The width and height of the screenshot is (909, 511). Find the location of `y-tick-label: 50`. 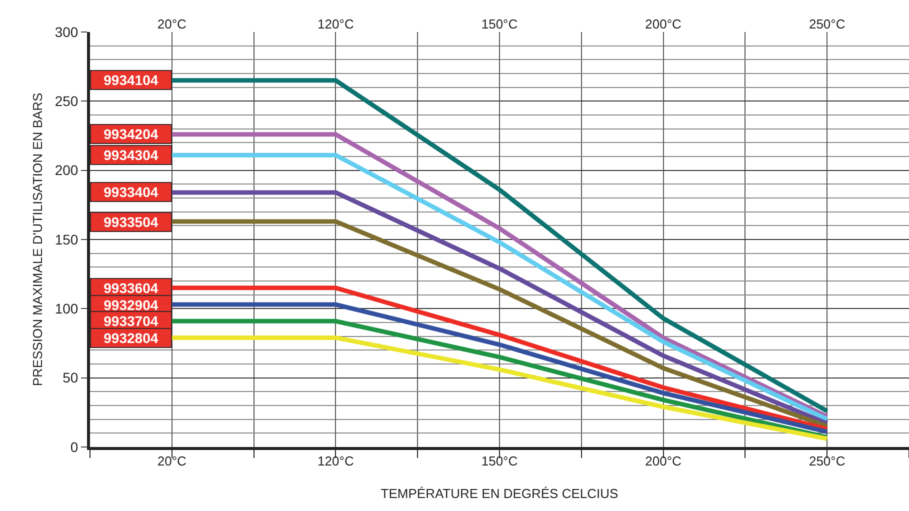

y-tick-label: 50 is located at coordinates (70, 378).